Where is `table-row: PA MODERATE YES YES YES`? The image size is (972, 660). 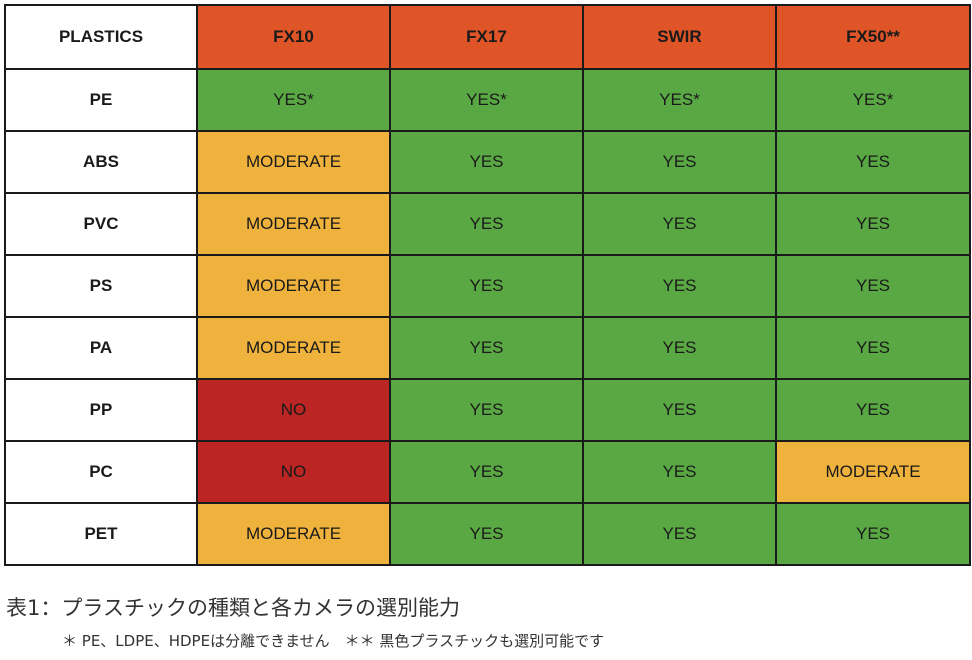 table-row: PA MODERATE YES YES YES is located at coordinates (487, 348).